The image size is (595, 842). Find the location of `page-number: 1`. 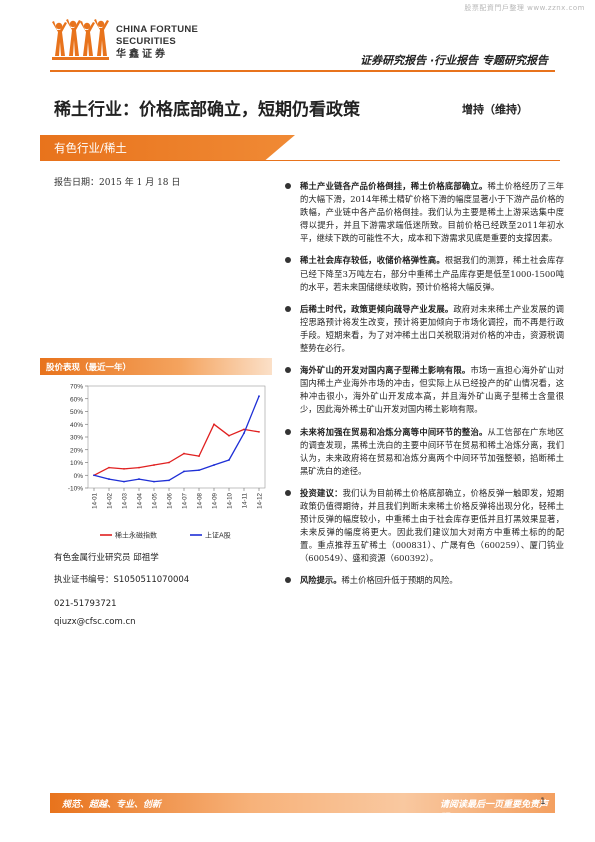

page-number: 1 is located at coordinates (543, 802).